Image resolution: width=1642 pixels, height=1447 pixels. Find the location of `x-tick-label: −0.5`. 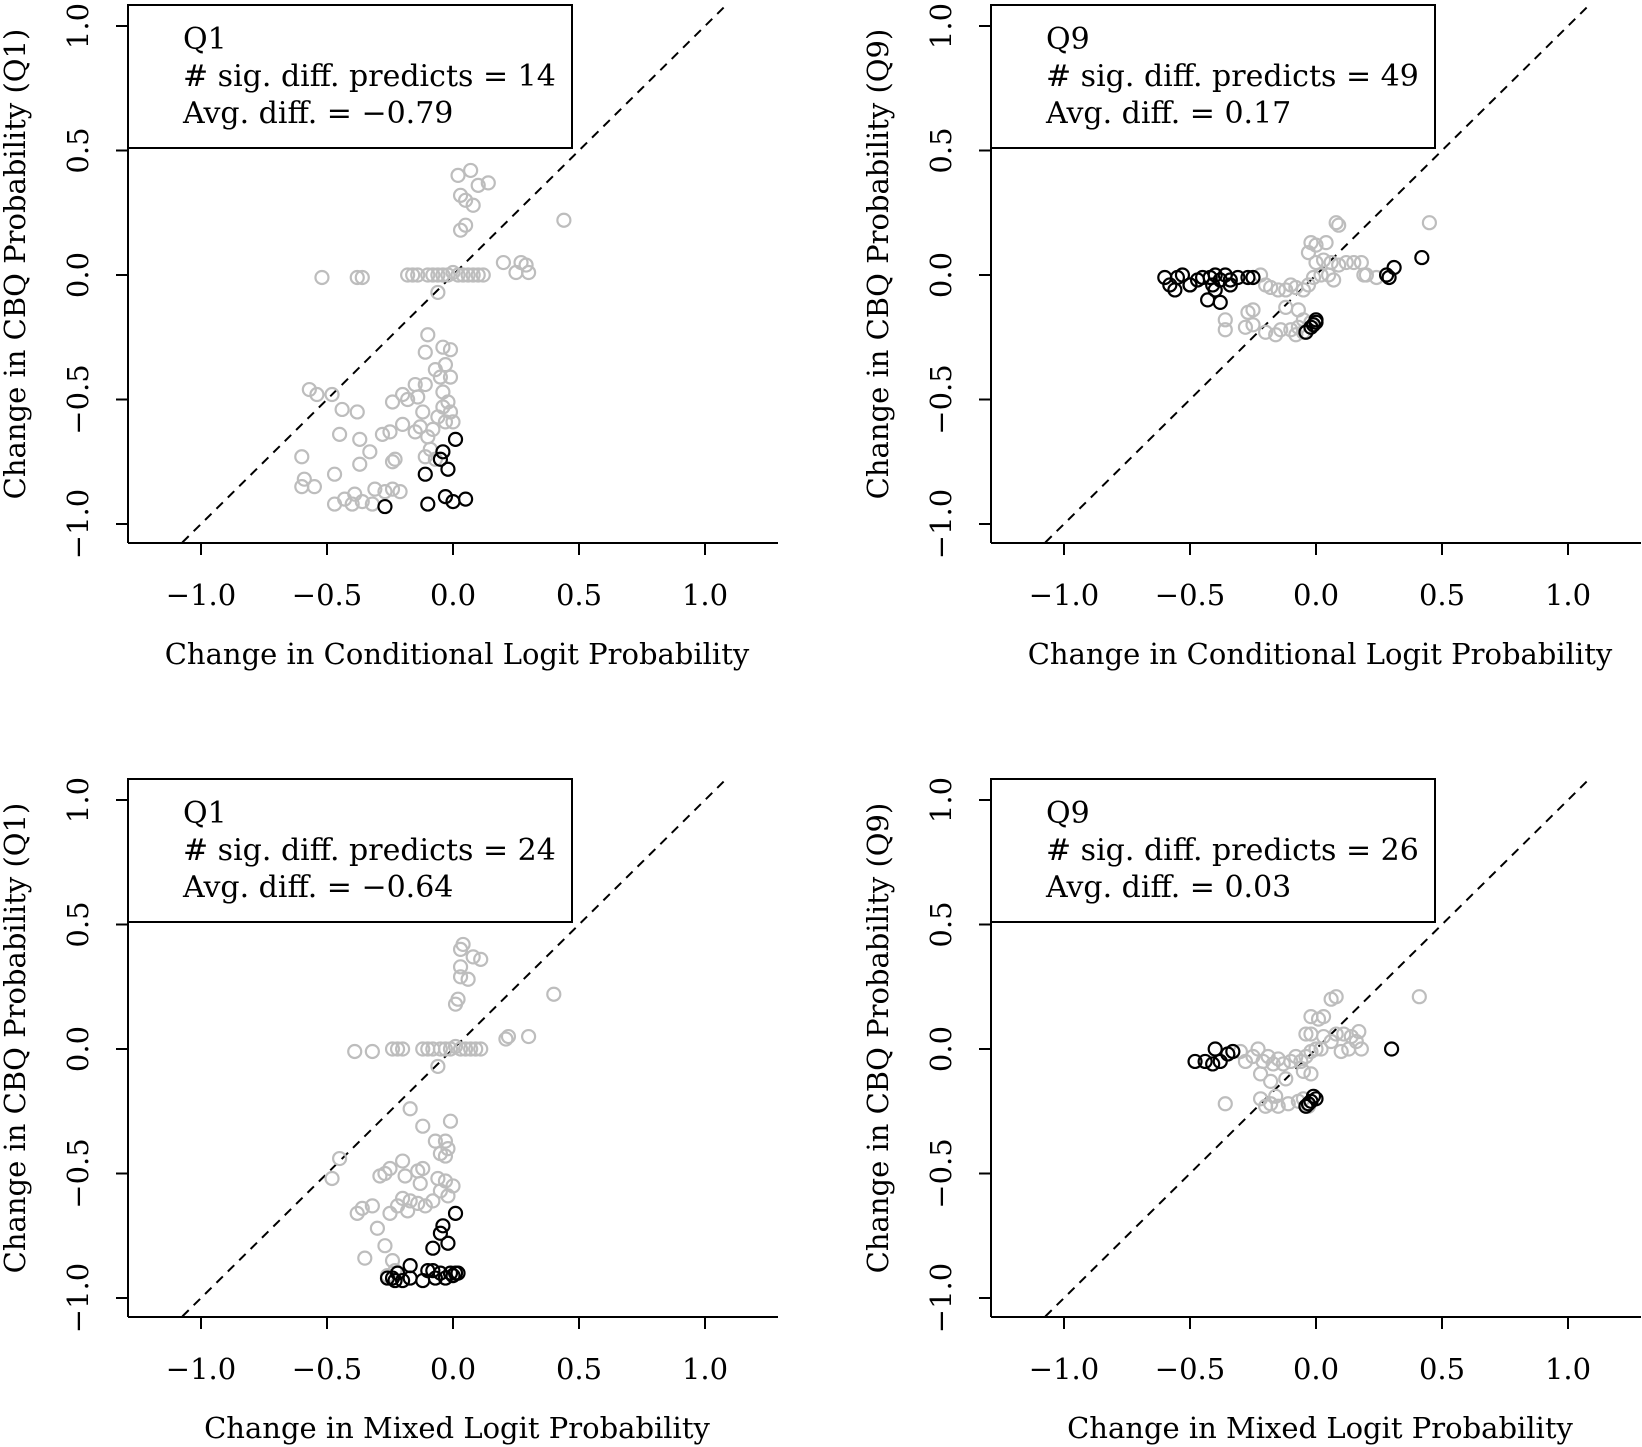

x-tick-label: −0.5 is located at coordinates (1190, 1369).